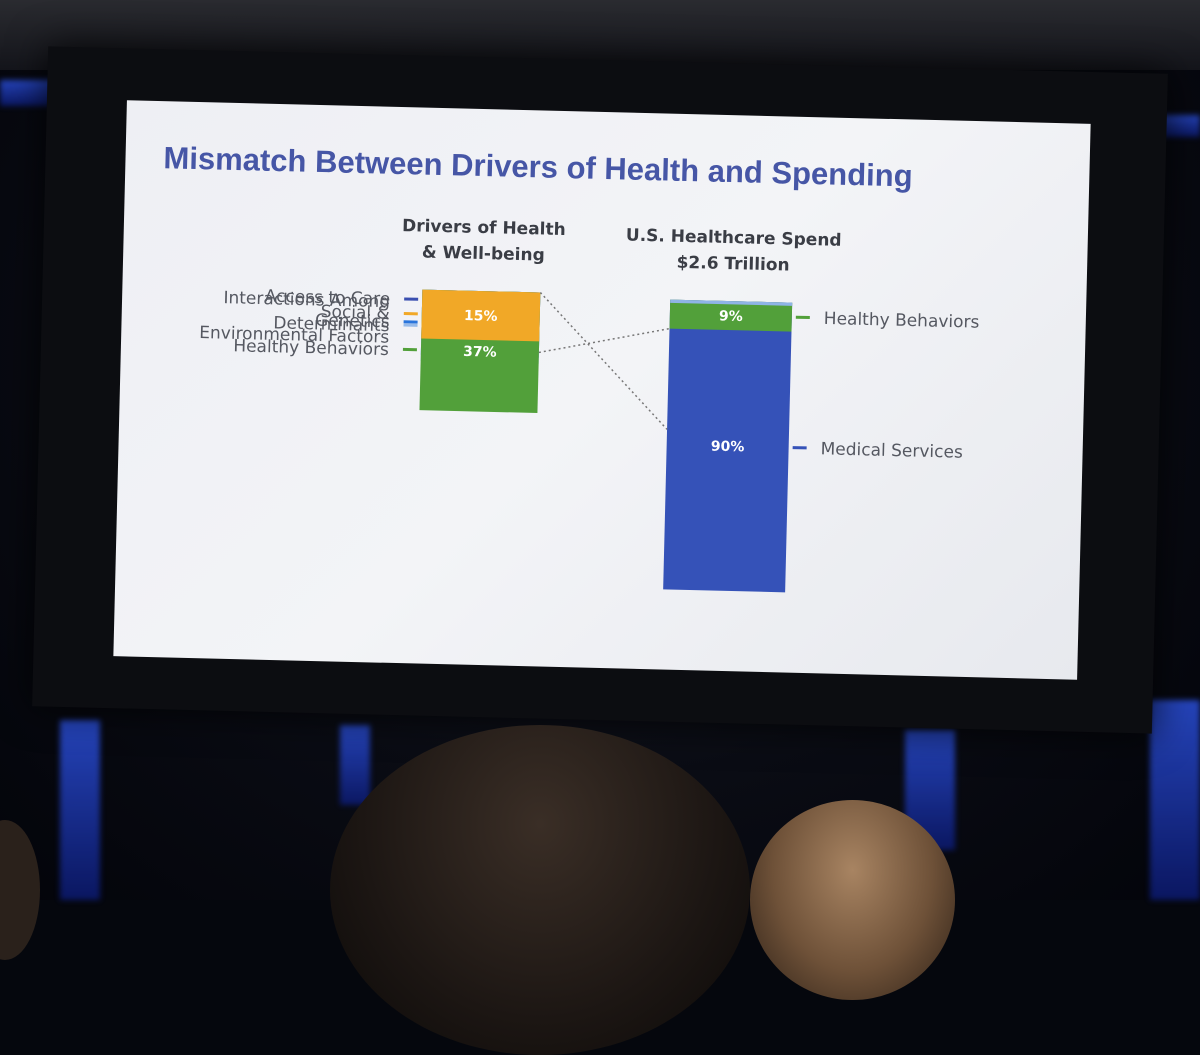 This screenshot has width=1200, height=1055. Describe the element at coordinates (603, 360) in the screenshot. I see `connector-line-top` at that location.